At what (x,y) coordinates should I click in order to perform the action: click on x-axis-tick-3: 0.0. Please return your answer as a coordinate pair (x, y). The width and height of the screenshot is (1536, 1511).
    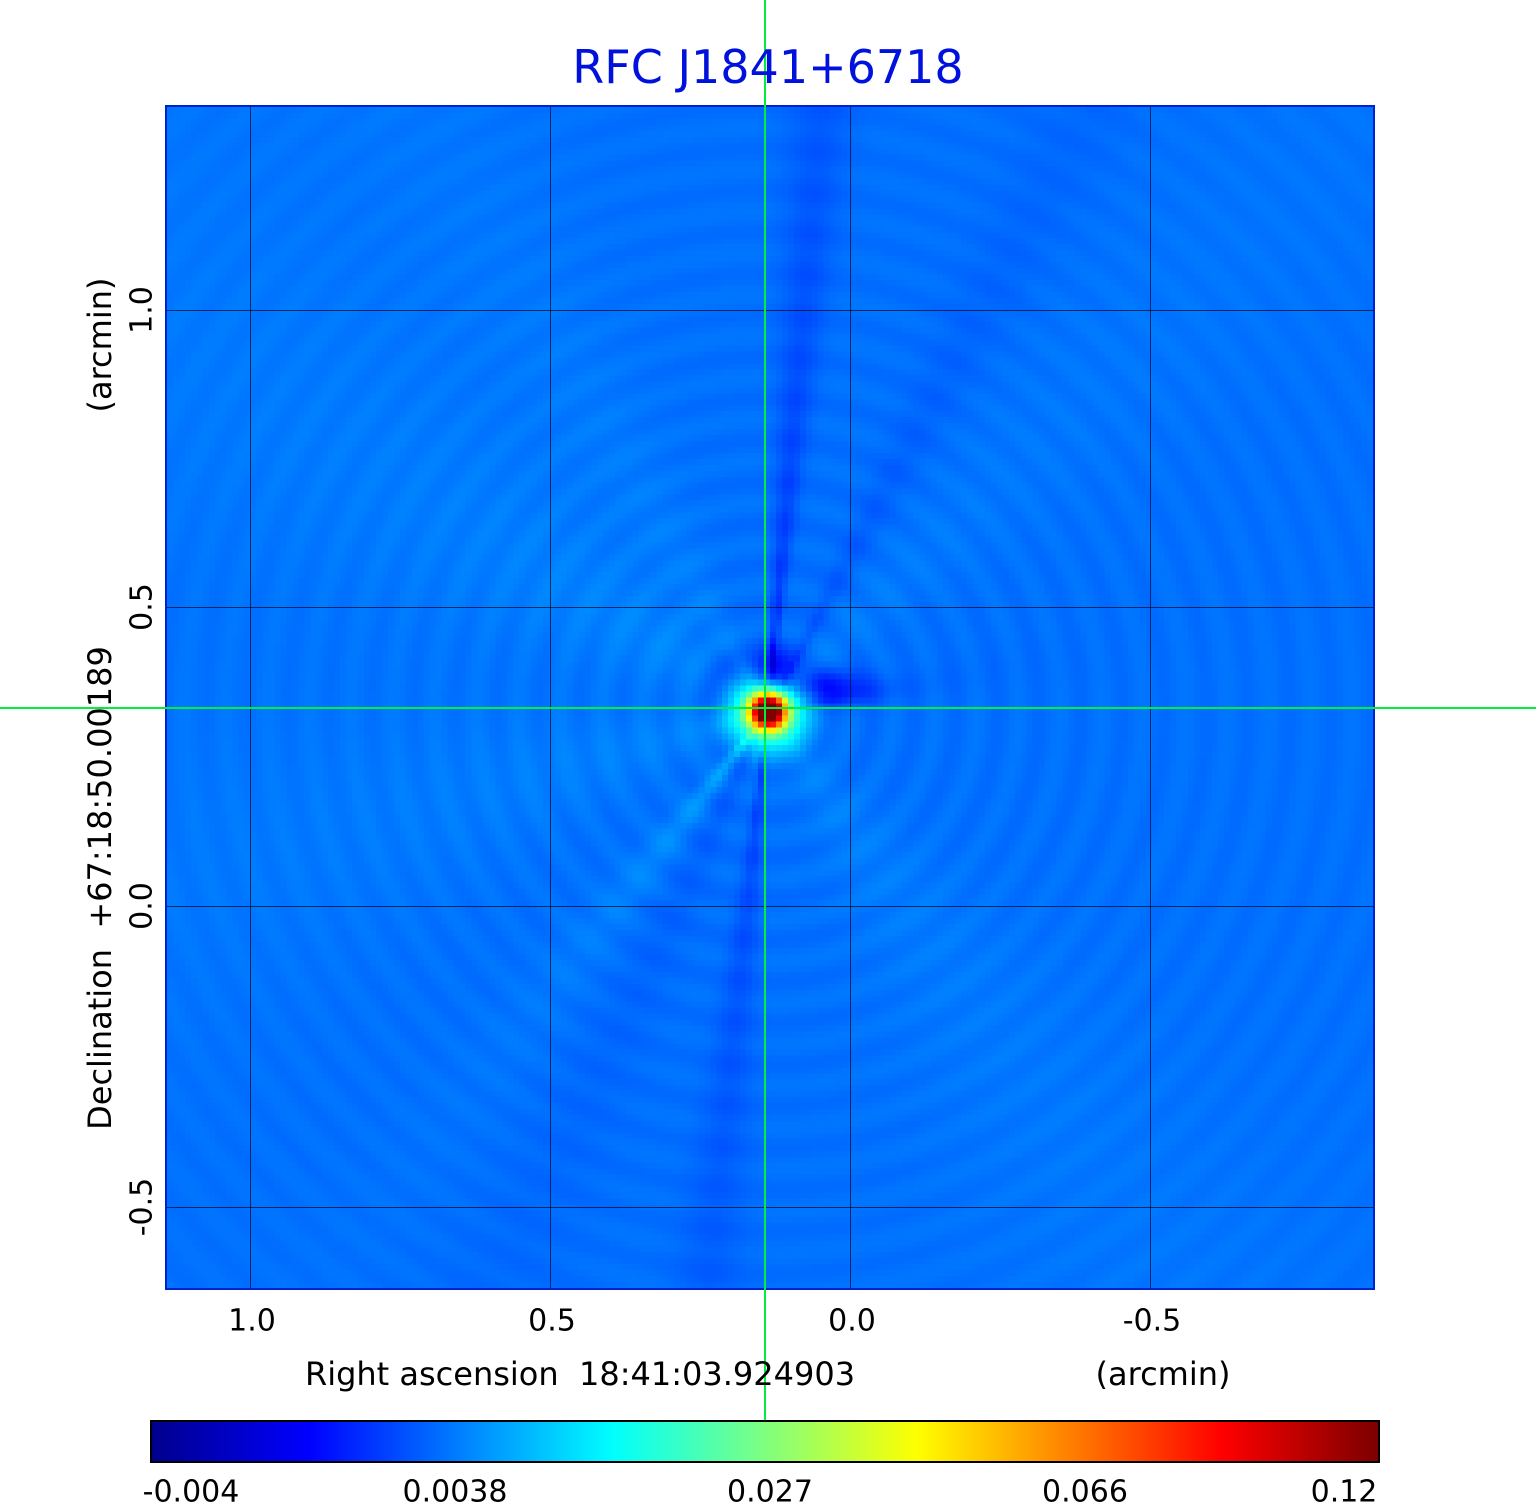
    Looking at the image, I should click on (852, 1321).